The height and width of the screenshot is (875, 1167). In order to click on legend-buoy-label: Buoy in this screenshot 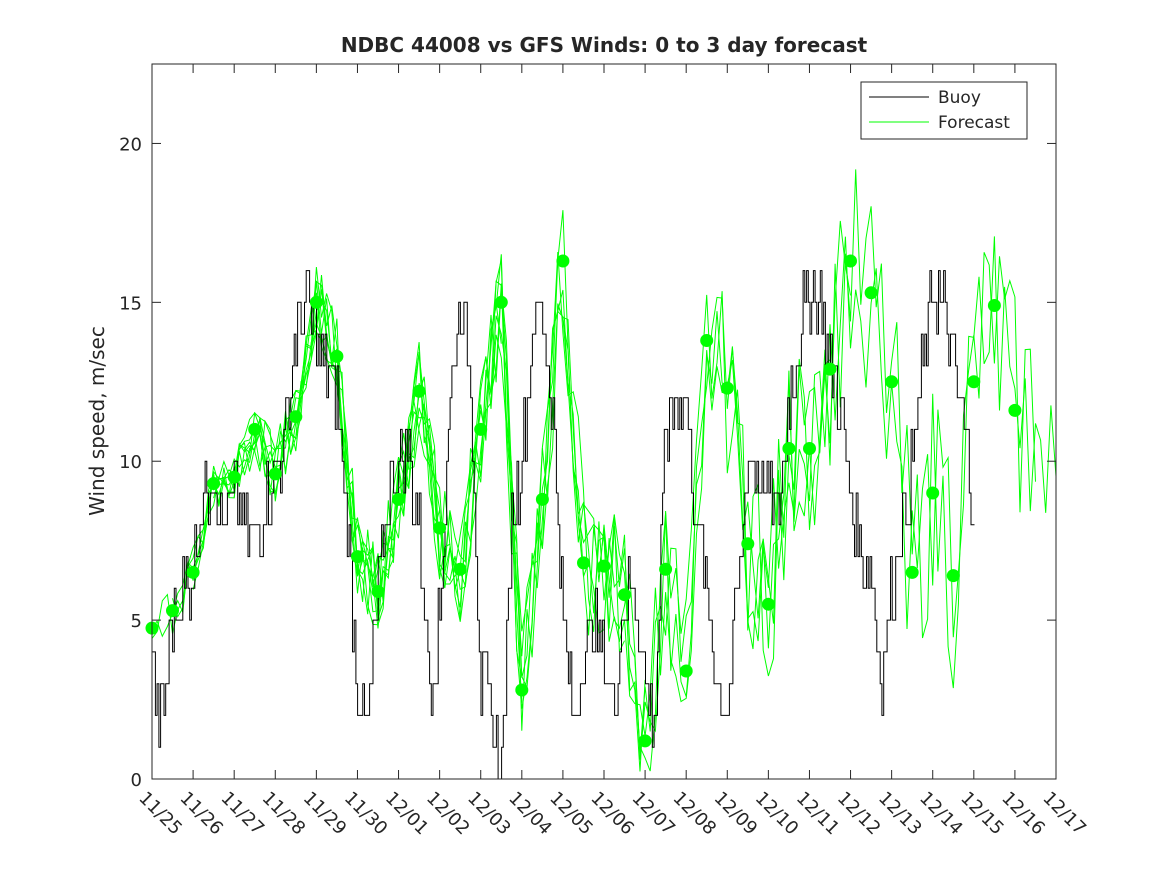, I will do `click(959, 98)`.